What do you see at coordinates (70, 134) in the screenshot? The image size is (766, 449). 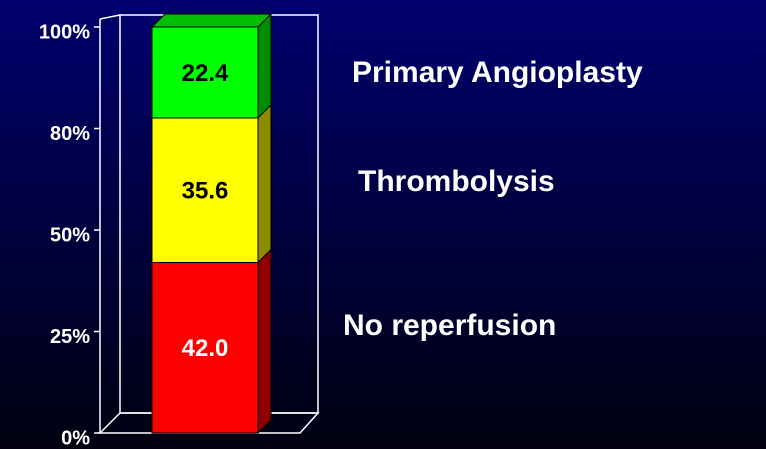 I see `y-tick-label: 80%` at bounding box center [70, 134].